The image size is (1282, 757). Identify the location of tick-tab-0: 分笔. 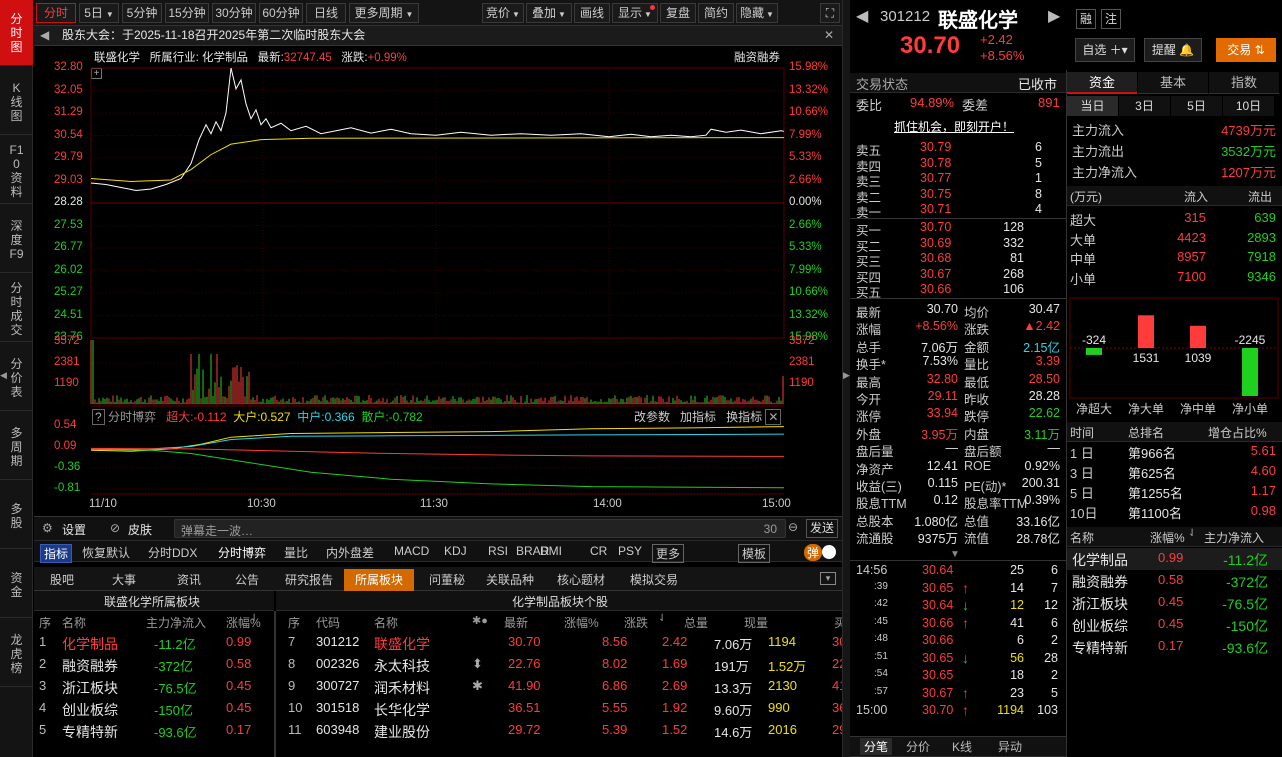
(876, 746).